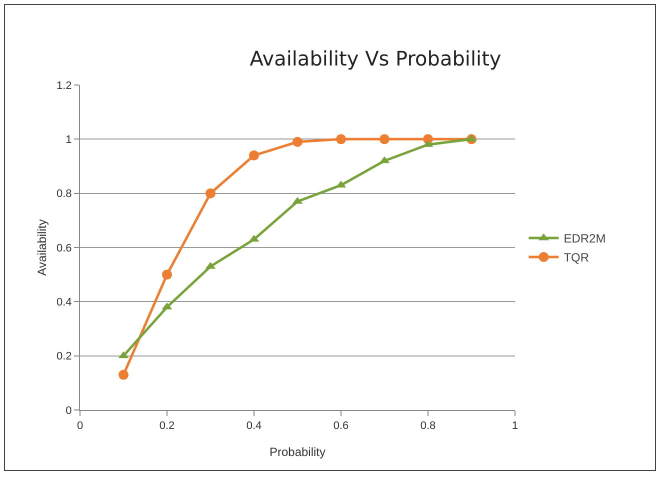 The width and height of the screenshot is (662, 477). Describe the element at coordinates (42, 247) in the screenshot. I see `y-axis-title: Availability` at that location.